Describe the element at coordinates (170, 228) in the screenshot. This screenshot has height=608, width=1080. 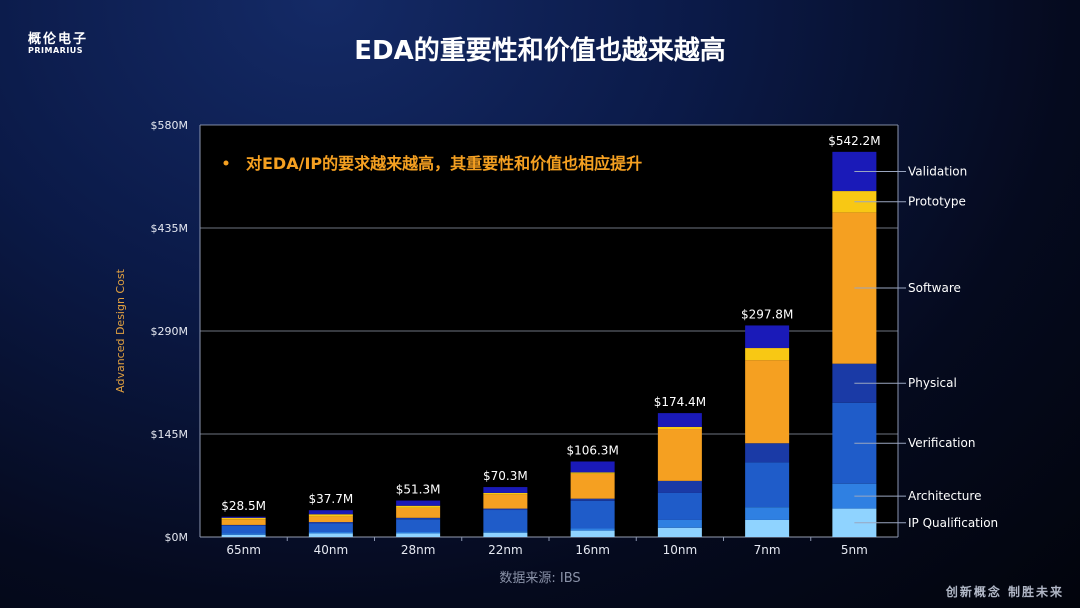
I see `y-tick-label: $435M` at that location.